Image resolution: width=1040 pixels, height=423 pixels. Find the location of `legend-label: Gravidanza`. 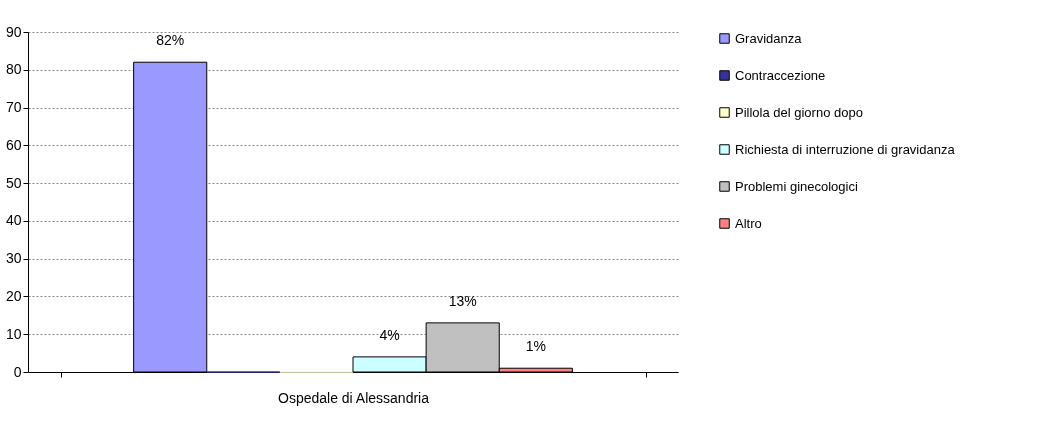

legend-label: Gravidanza is located at coordinates (769, 38).